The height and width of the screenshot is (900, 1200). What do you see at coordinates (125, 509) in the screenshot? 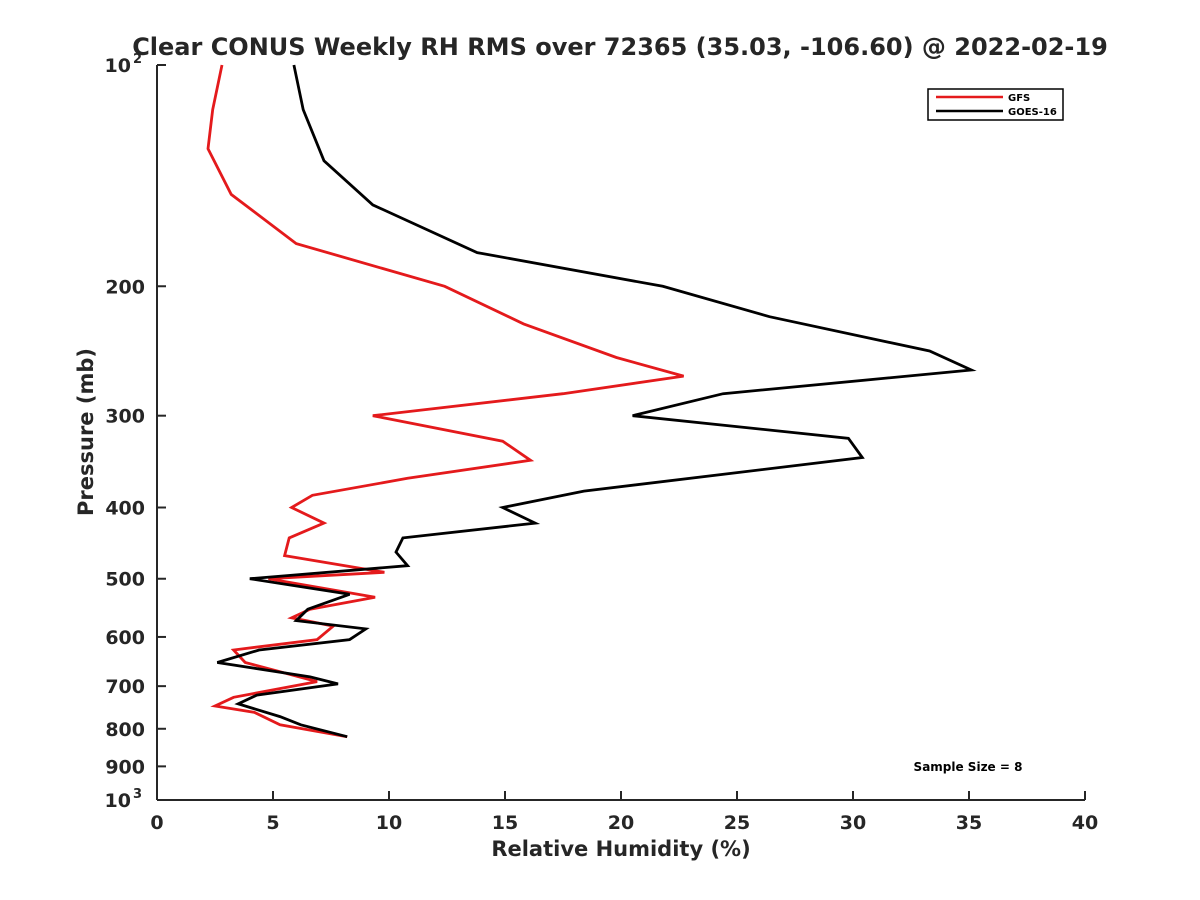
I see `y-tick-label: 400` at bounding box center [125, 509].